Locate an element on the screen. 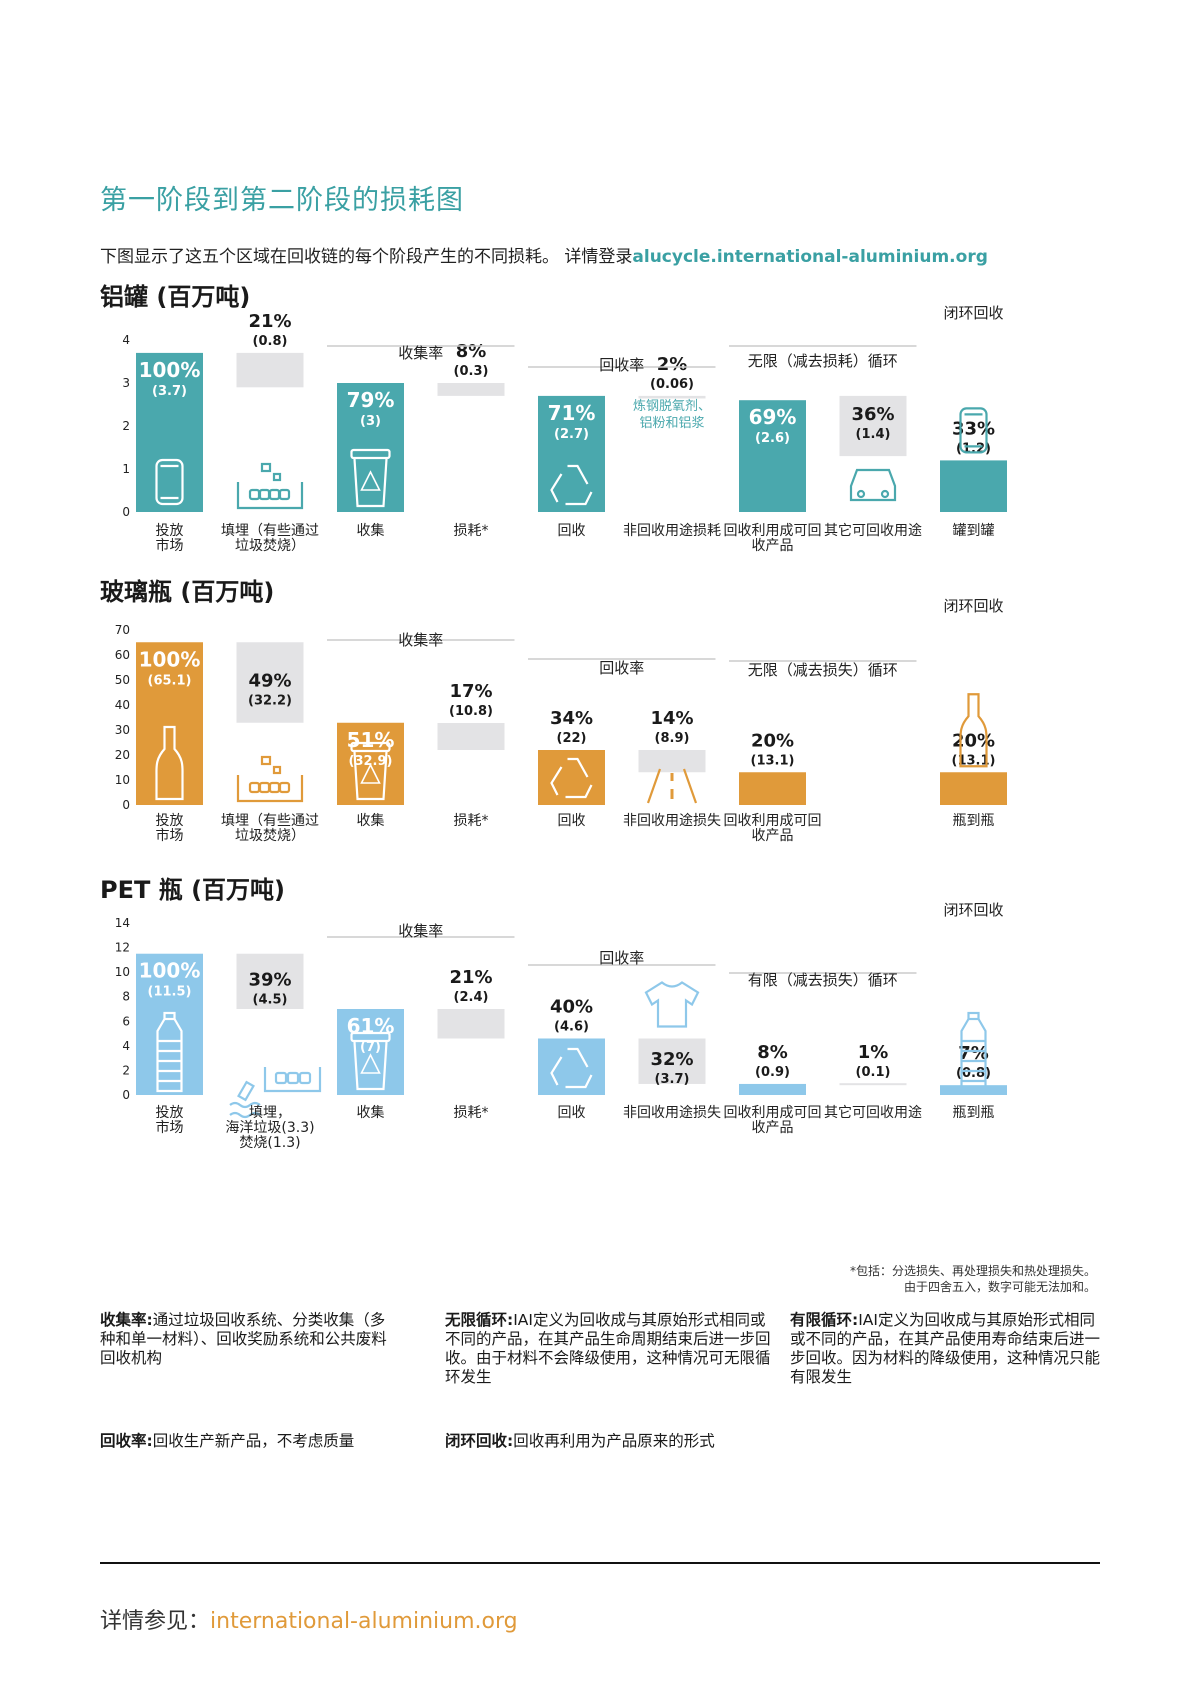  road-icon is located at coordinates (672, 786).